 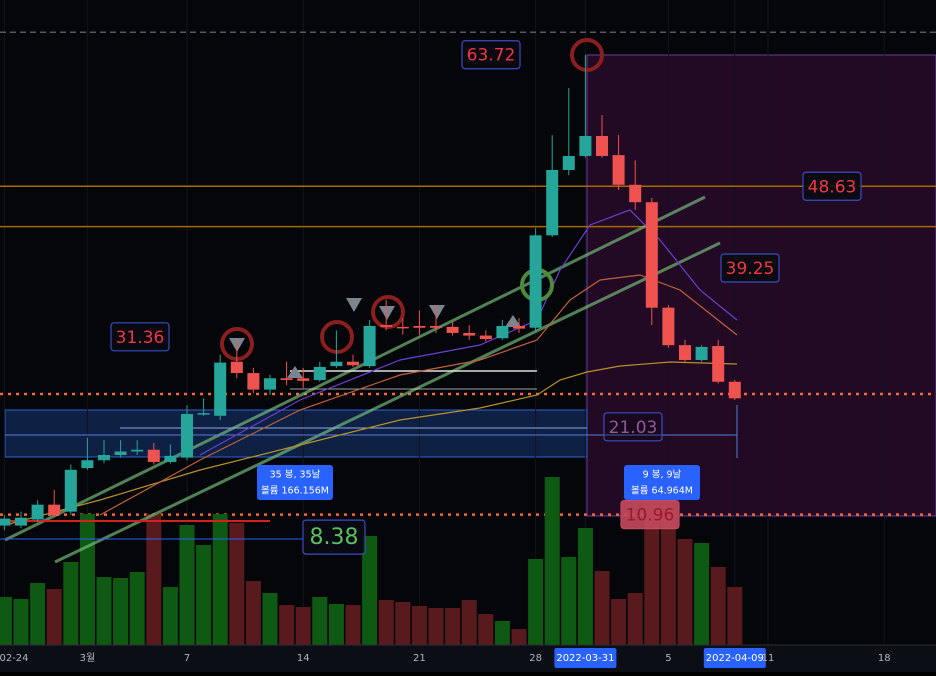 What do you see at coordinates (491, 56) in the screenshot?
I see `price-label: 63.72` at bounding box center [491, 56].